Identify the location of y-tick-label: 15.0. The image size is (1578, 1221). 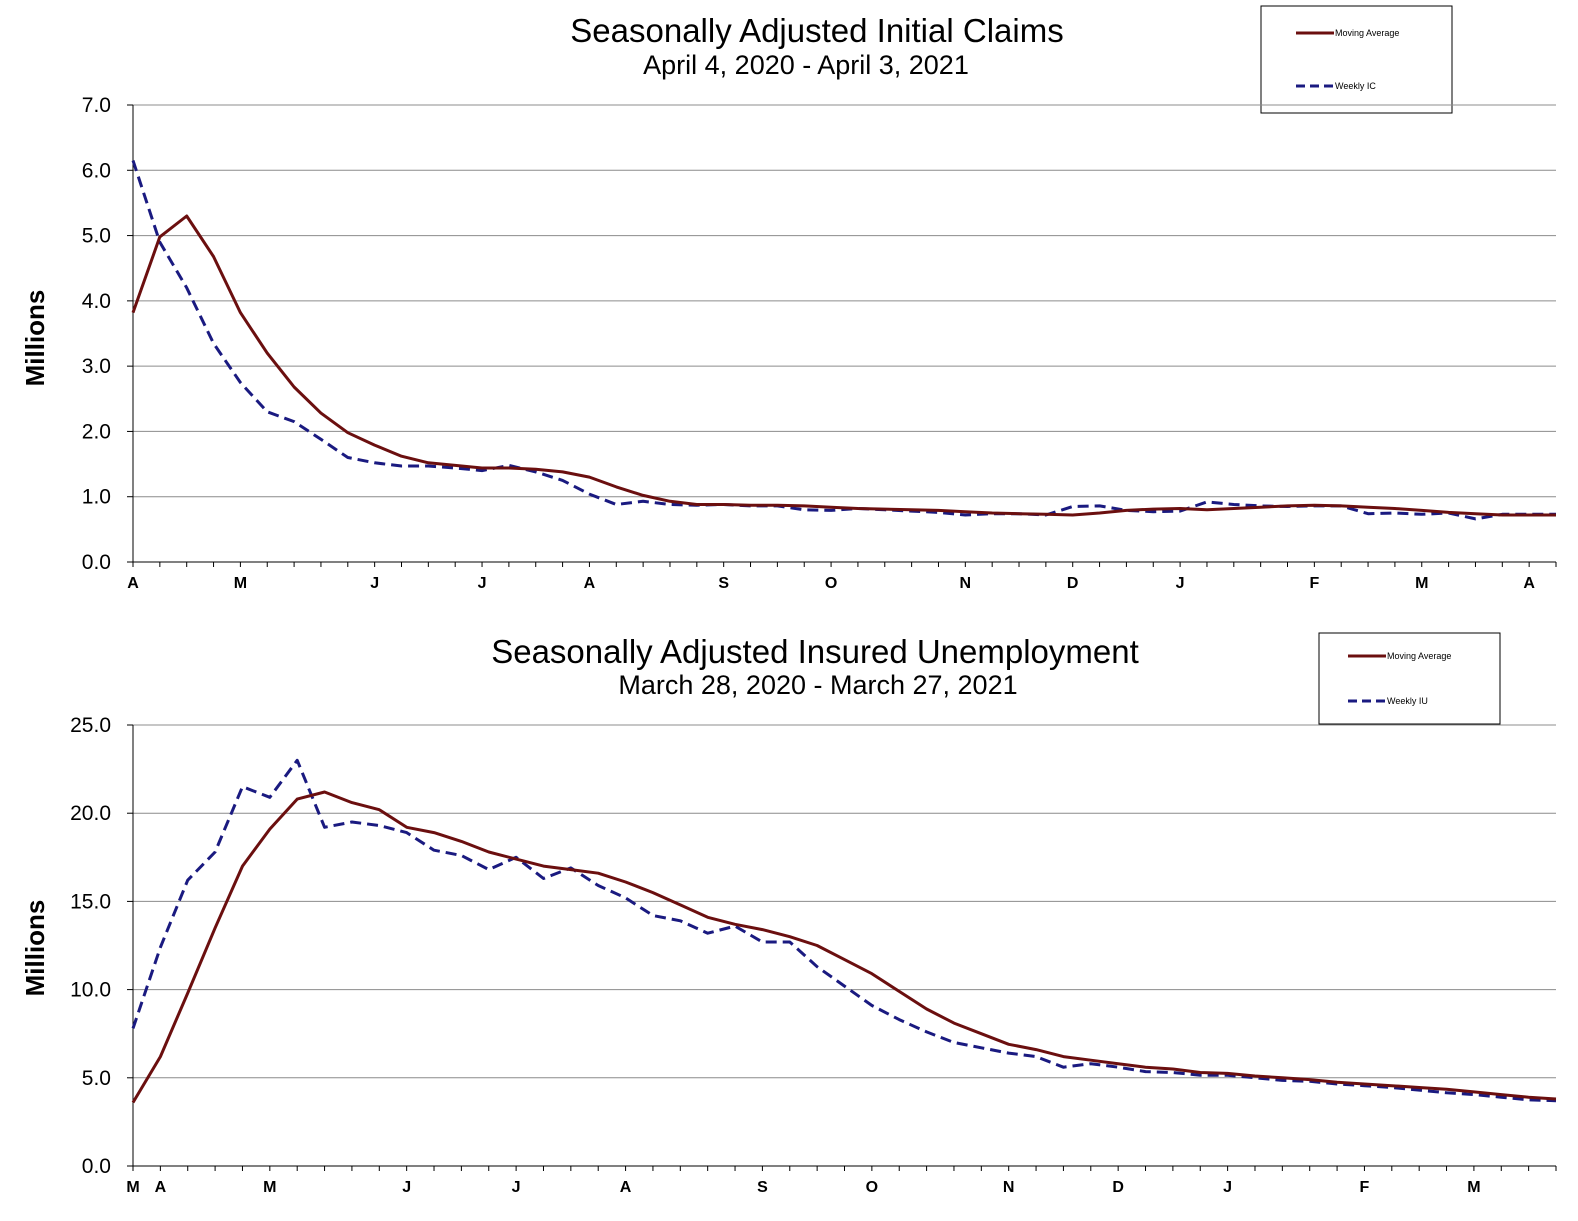
(90, 901).